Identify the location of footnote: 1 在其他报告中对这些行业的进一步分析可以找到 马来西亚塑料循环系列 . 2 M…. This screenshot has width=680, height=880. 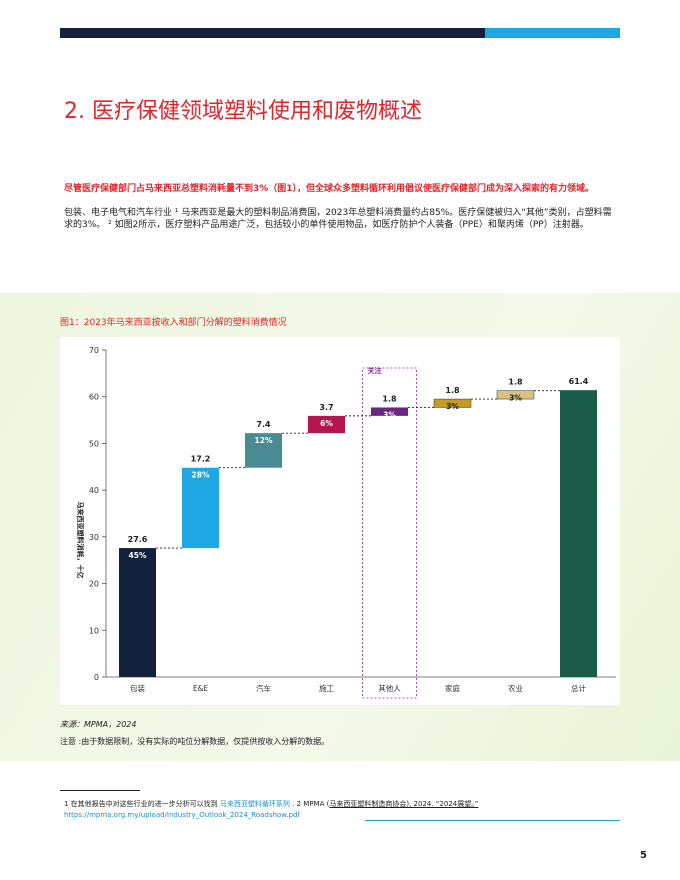
(342, 810).